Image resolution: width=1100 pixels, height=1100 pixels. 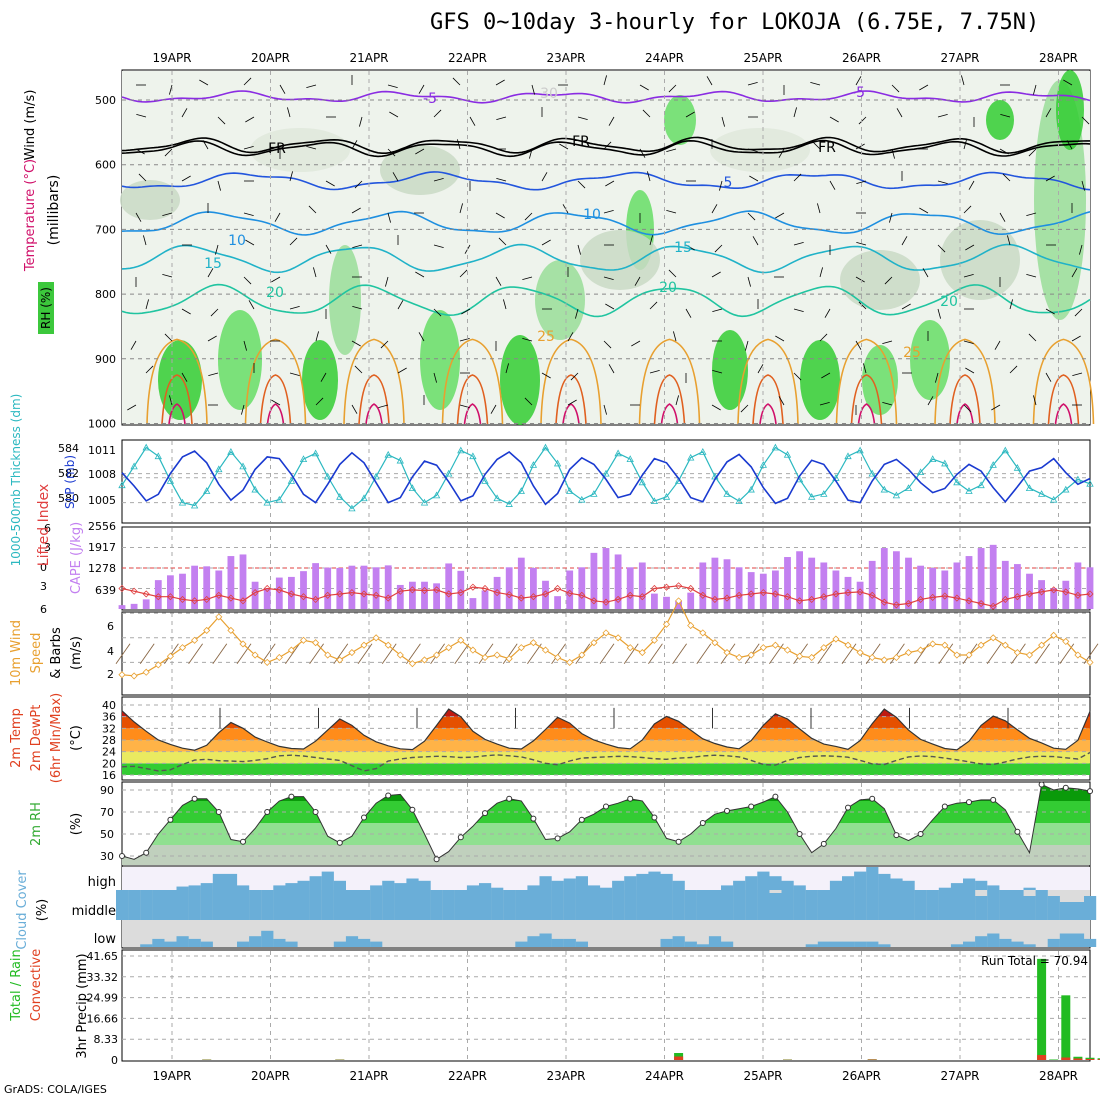 What do you see at coordinates (105, 165) in the screenshot?
I see `pressure-tick-label: 600` at bounding box center [105, 165].